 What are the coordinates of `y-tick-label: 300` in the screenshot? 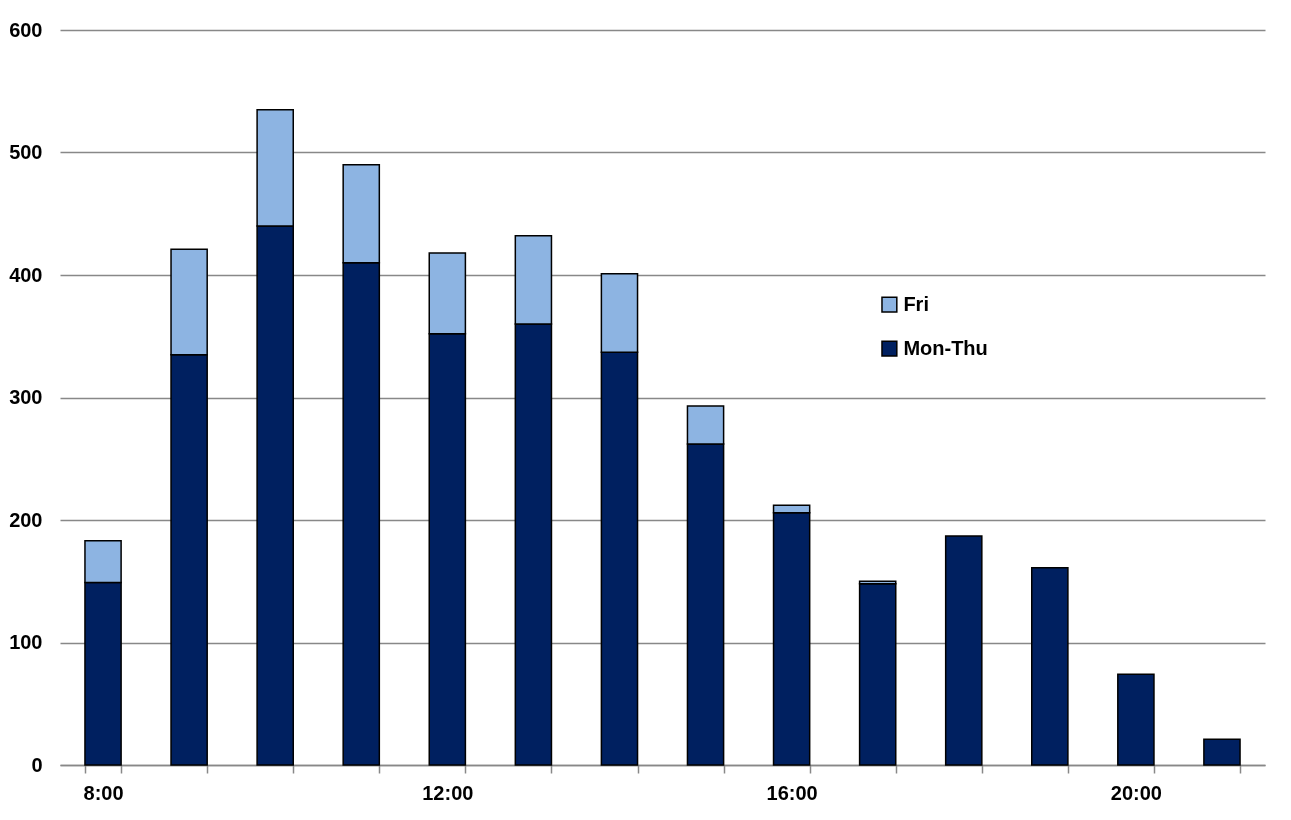 It's located at (26, 397).